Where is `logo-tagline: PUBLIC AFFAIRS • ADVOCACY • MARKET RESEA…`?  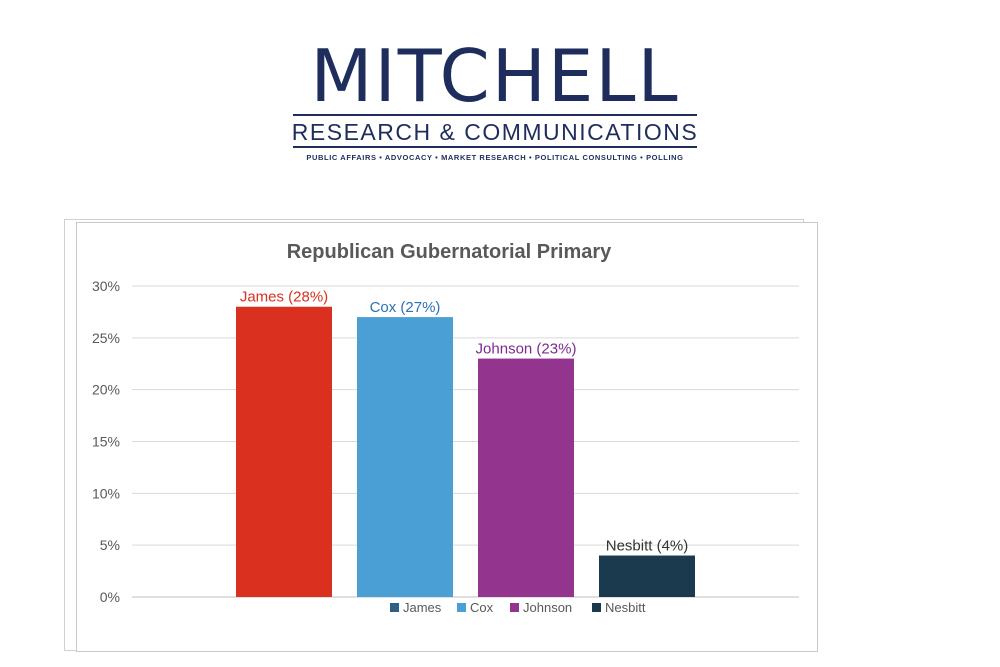
logo-tagline: PUBLIC AFFAIRS • ADVOCACY • MARKET RESEA… is located at coordinates (495, 157).